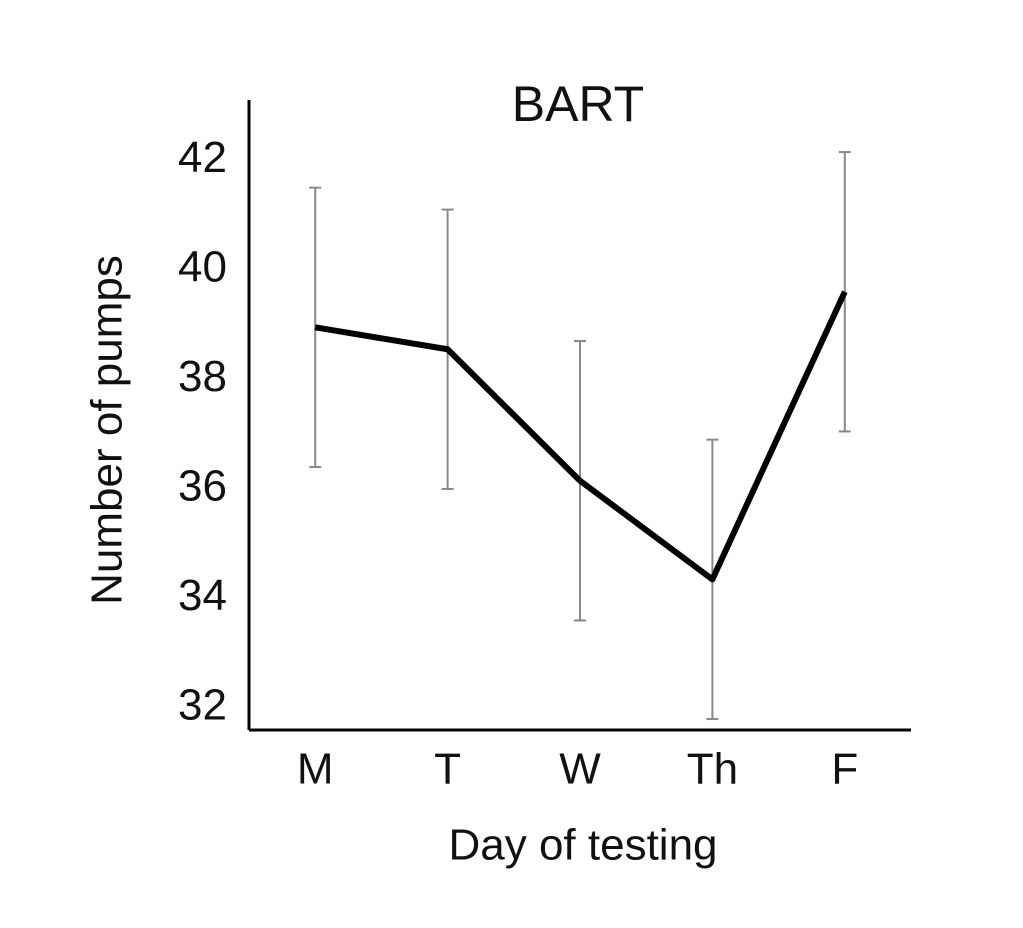 The image size is (1023, 928). I want to click on y-tick-label: 36, so click(202, 486).